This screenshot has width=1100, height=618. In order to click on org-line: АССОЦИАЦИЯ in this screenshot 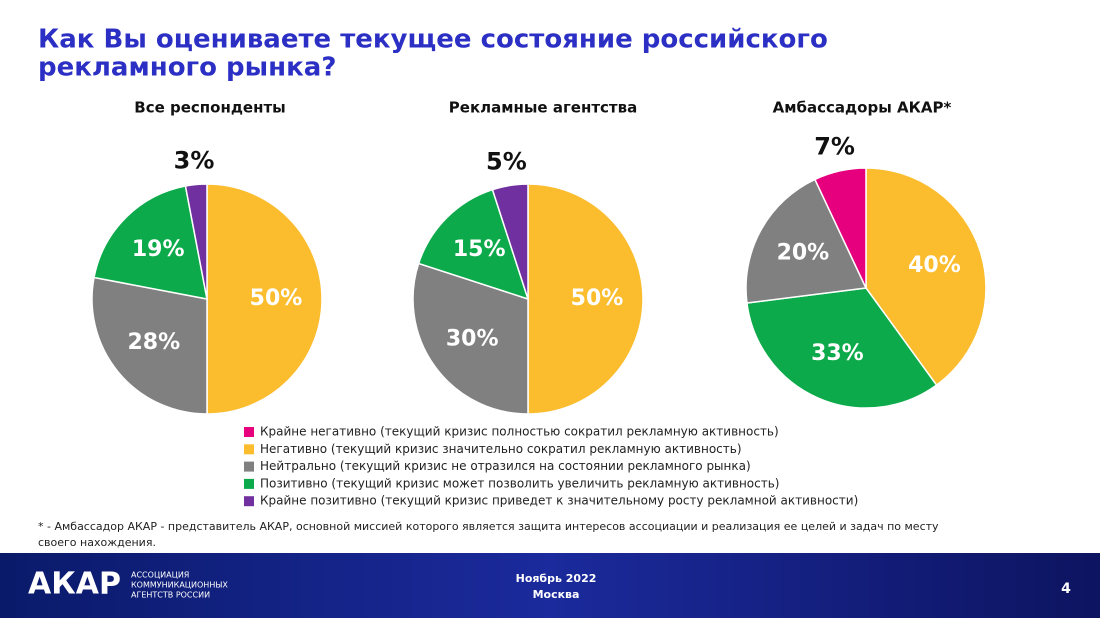, I will do `click(160, 575)`.